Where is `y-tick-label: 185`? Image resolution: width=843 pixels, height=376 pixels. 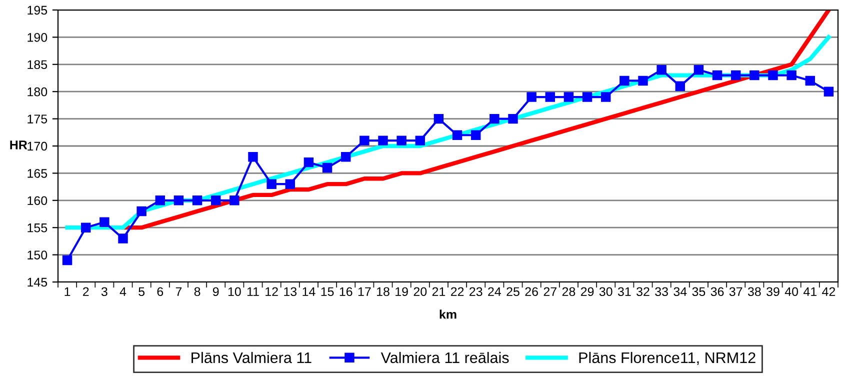 y-tick-label: 185 is located at coordinates (38, 65).